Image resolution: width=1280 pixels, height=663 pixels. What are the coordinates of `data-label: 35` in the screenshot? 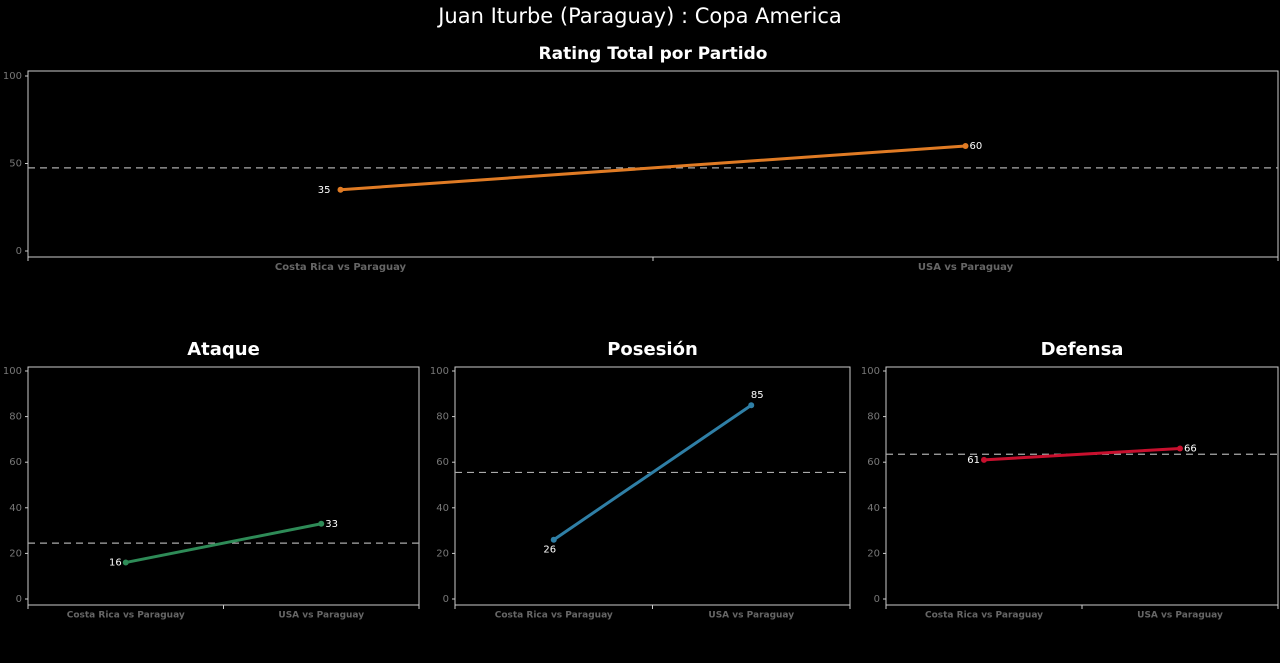 It's located at (324, 190).